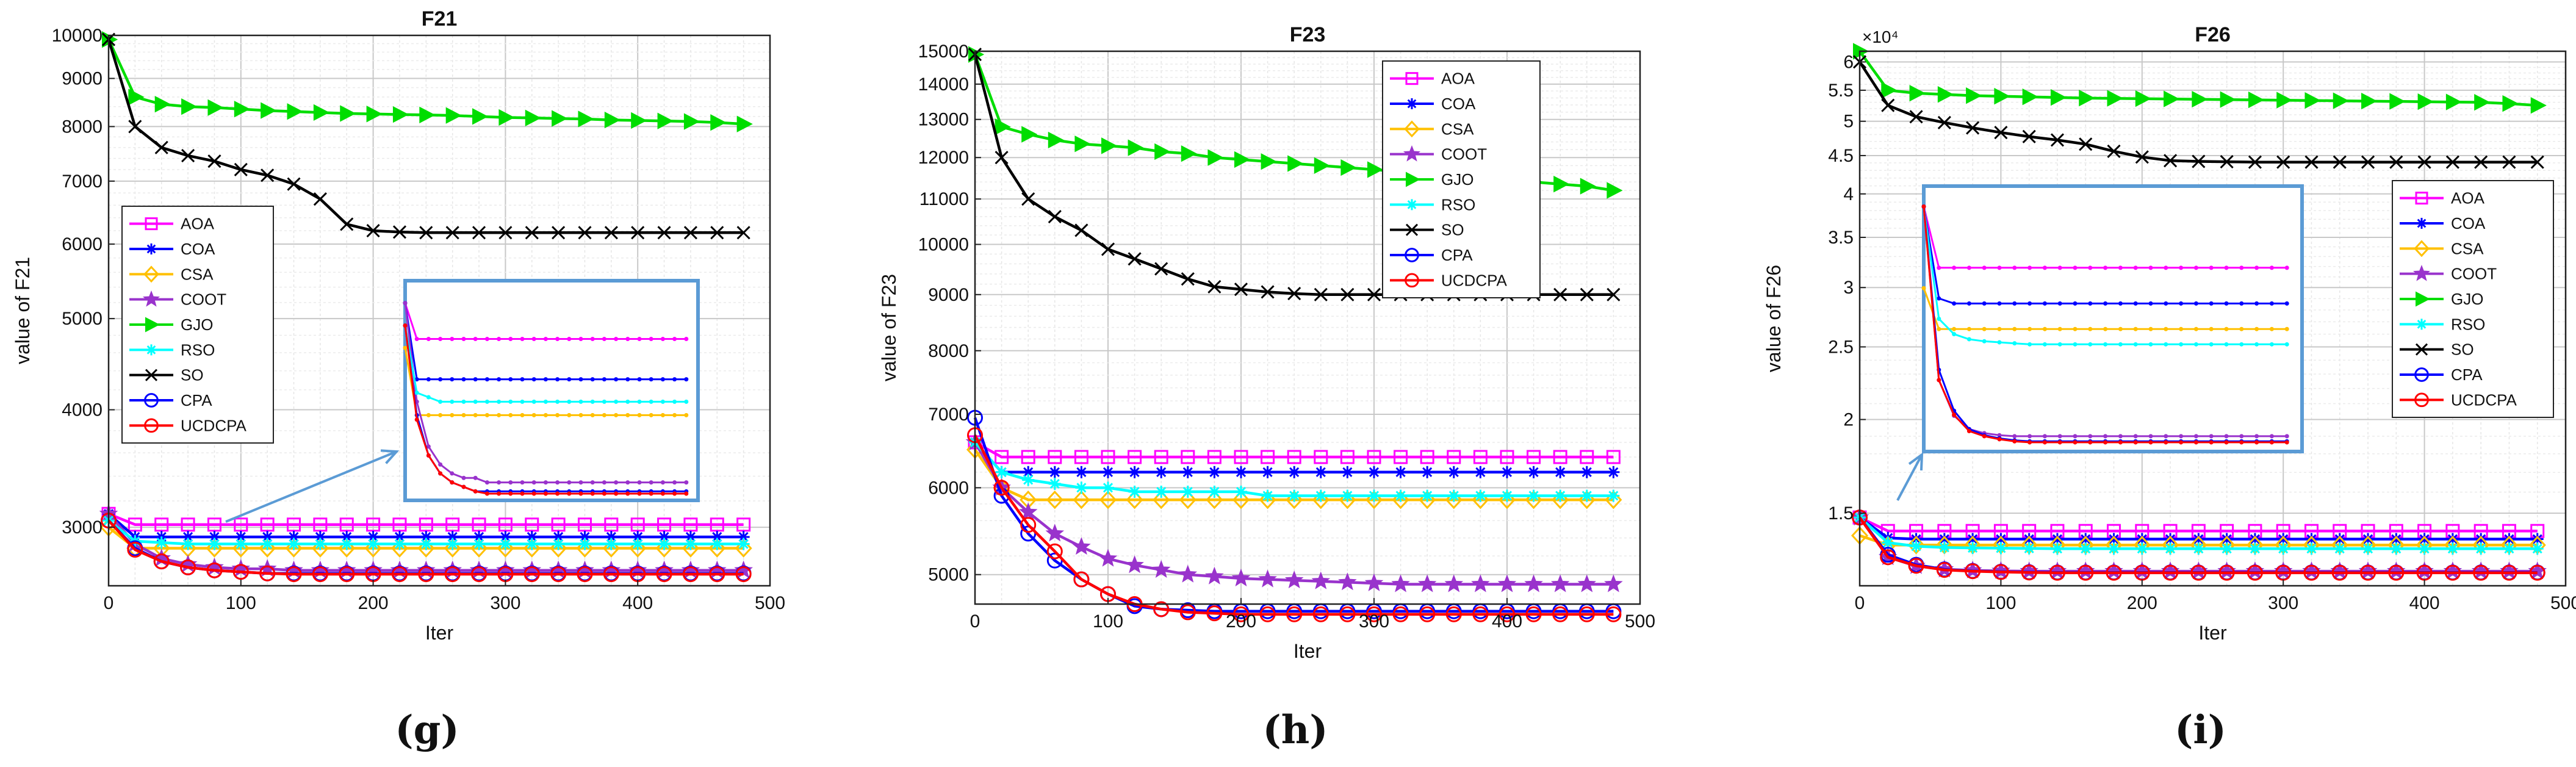  What do you see at coordinates (1293, 525) in the screenshot?
I see `series-line-ucdcpa` at bounding box center [1293, 525].